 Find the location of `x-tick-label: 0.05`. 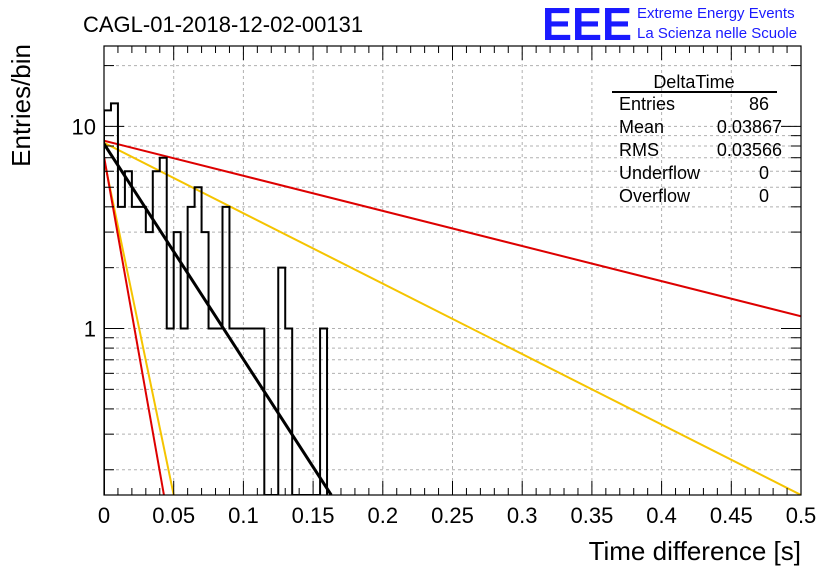

x-tick-label: 0.05 is located at coordinates (173, 515).